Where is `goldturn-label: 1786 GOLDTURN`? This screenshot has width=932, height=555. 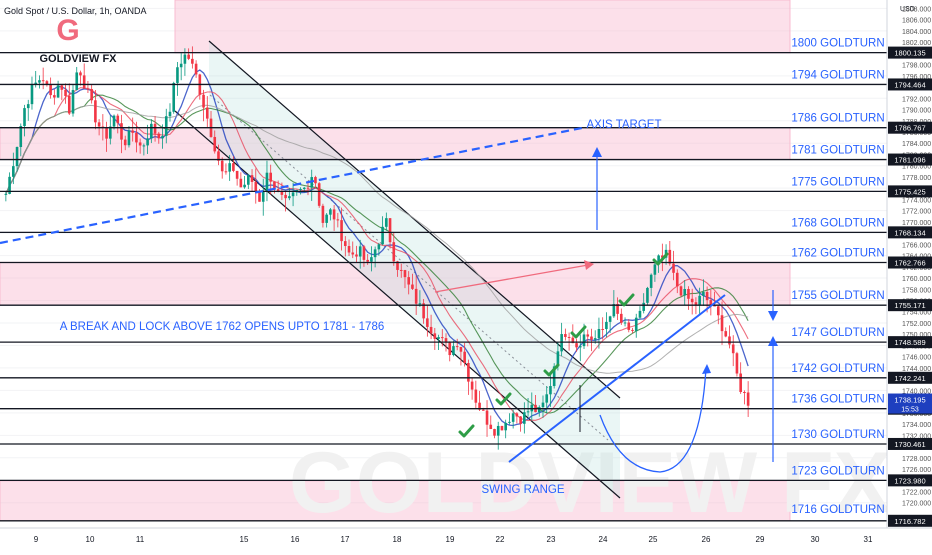
goldturn-label: 1786 GOLDTURN is located at coordinates (837, 119).